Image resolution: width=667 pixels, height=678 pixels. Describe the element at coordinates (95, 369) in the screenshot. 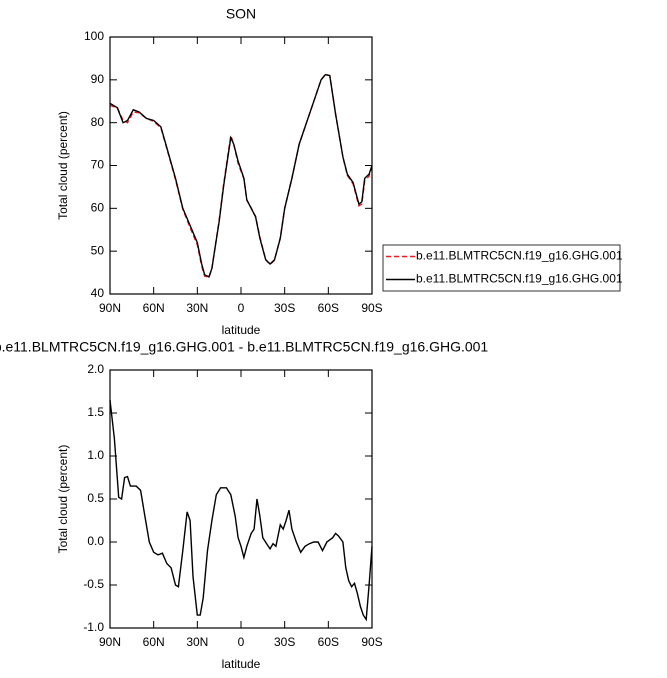

I see `y-tick-label: 2.0` at that location.